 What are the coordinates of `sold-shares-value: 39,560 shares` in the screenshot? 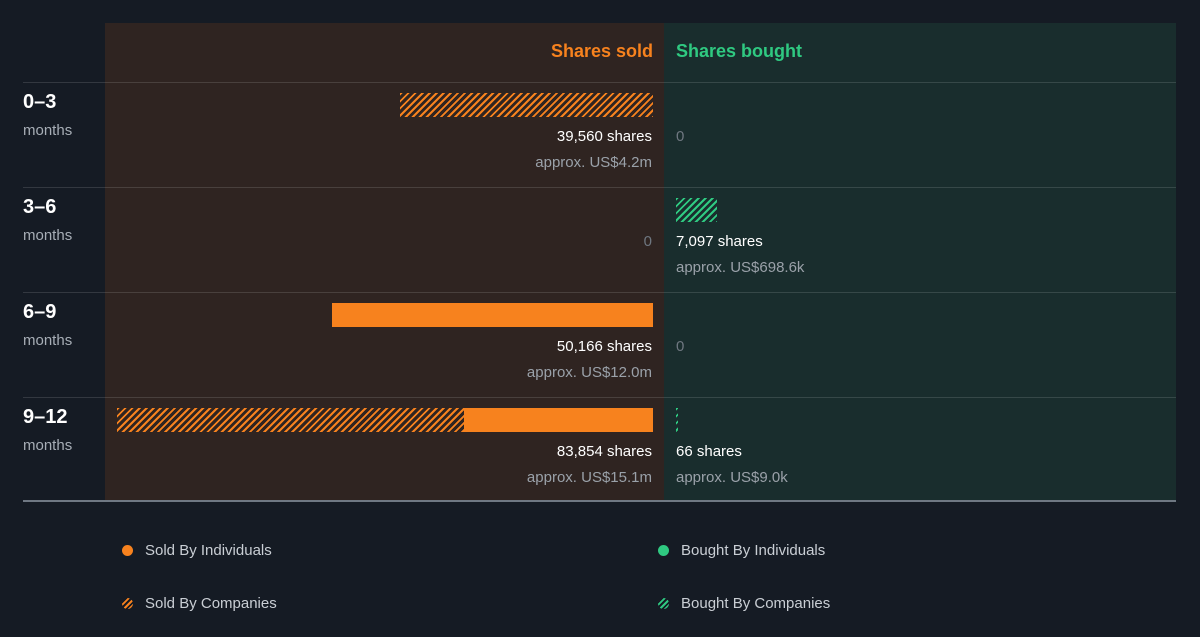 It's located at (604, 136).